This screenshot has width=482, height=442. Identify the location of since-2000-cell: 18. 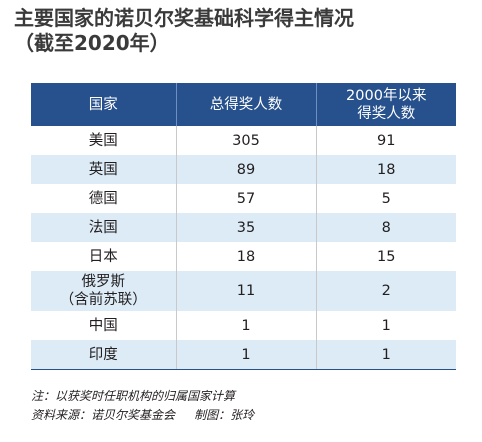
(385, 169).